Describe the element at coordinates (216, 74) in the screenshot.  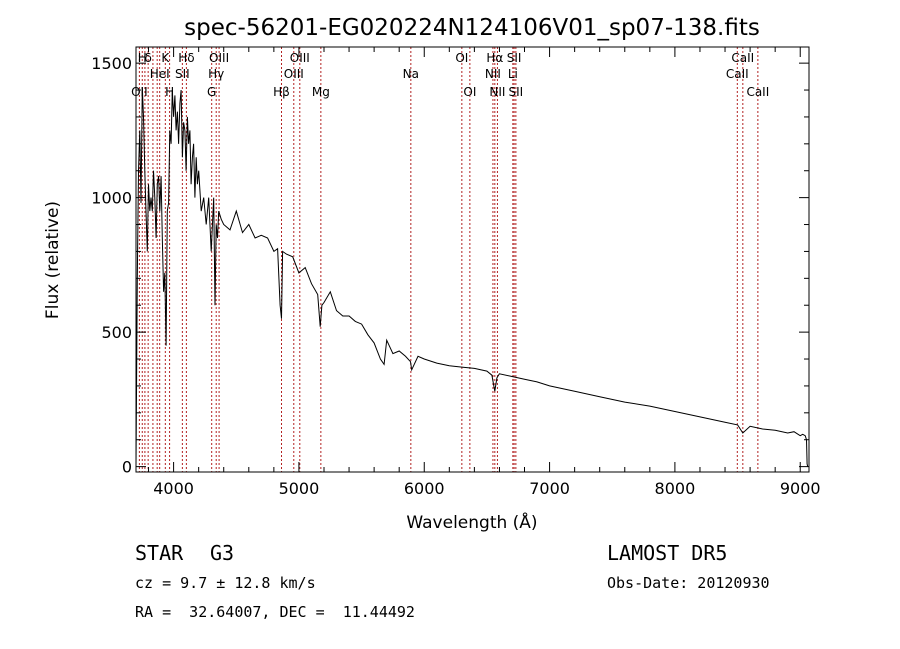
I see `spectral-line-label: Hγ` at that location.